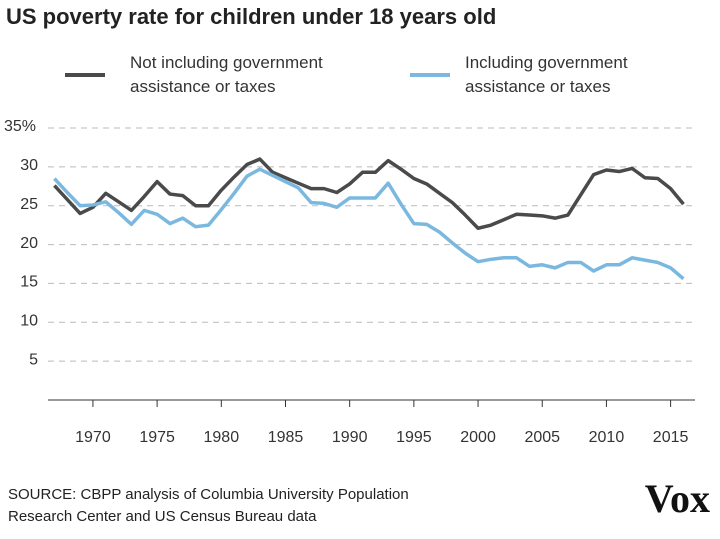 The height and width of the screenshot is (539, 720). Describe the element at coordinates (369, 194) in the screenshot. I see `line` at that location.